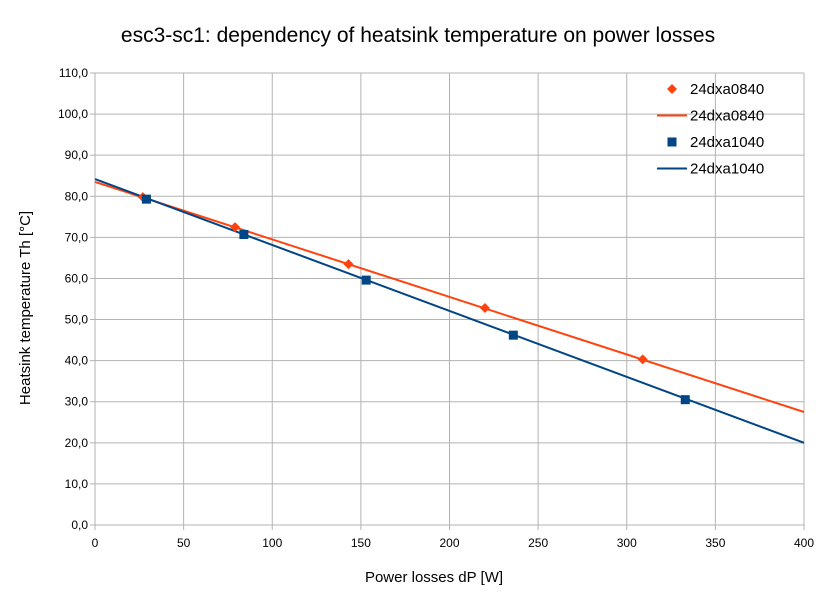  I want to click on x-tick-label: 400, so click(804, 543).